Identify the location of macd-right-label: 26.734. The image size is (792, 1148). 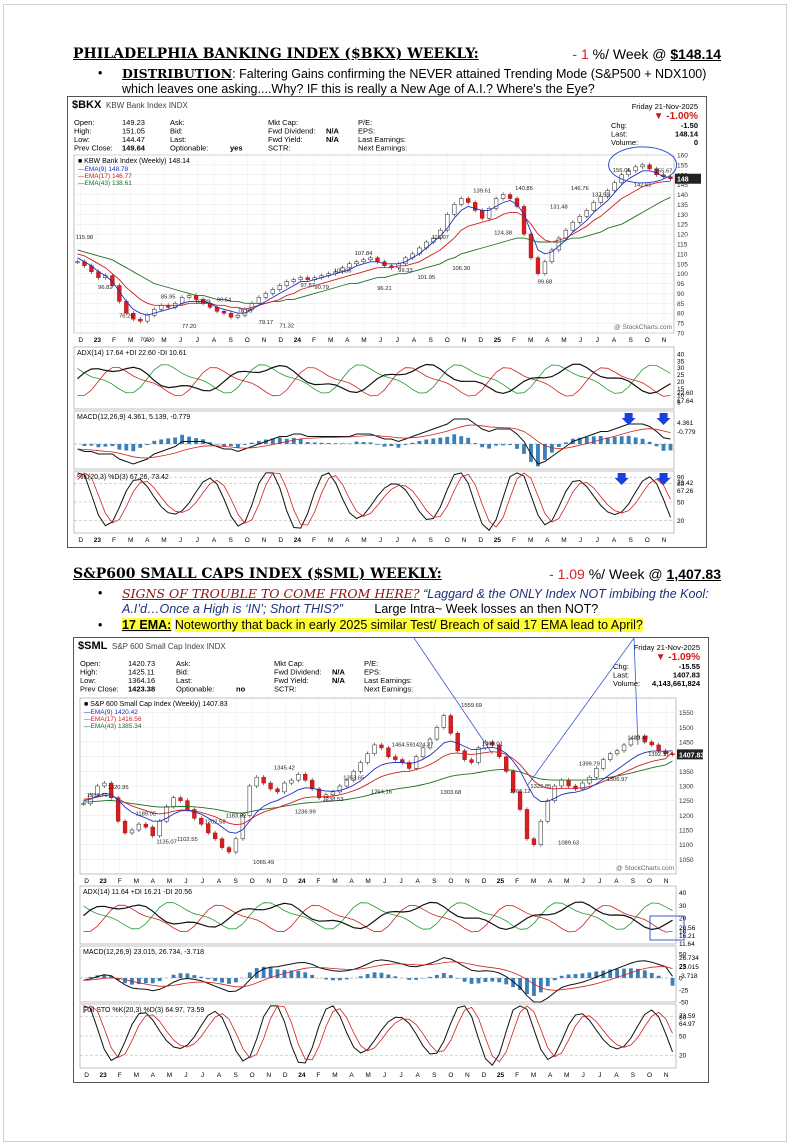
(689, 958).